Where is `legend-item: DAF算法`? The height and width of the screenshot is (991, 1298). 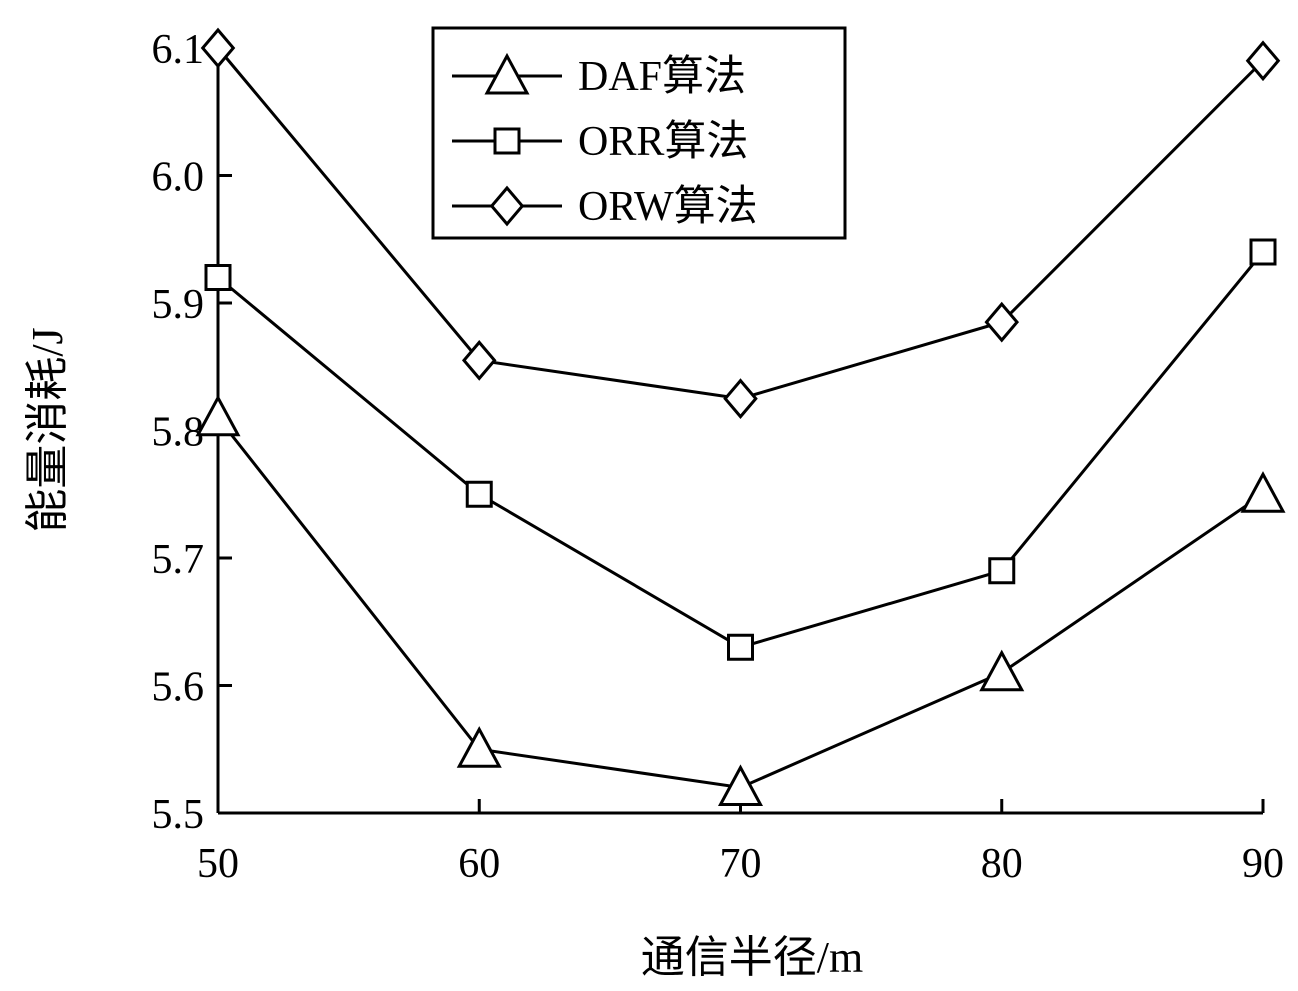
legend-item: DAF算法 is located at coordinates (599, 76).